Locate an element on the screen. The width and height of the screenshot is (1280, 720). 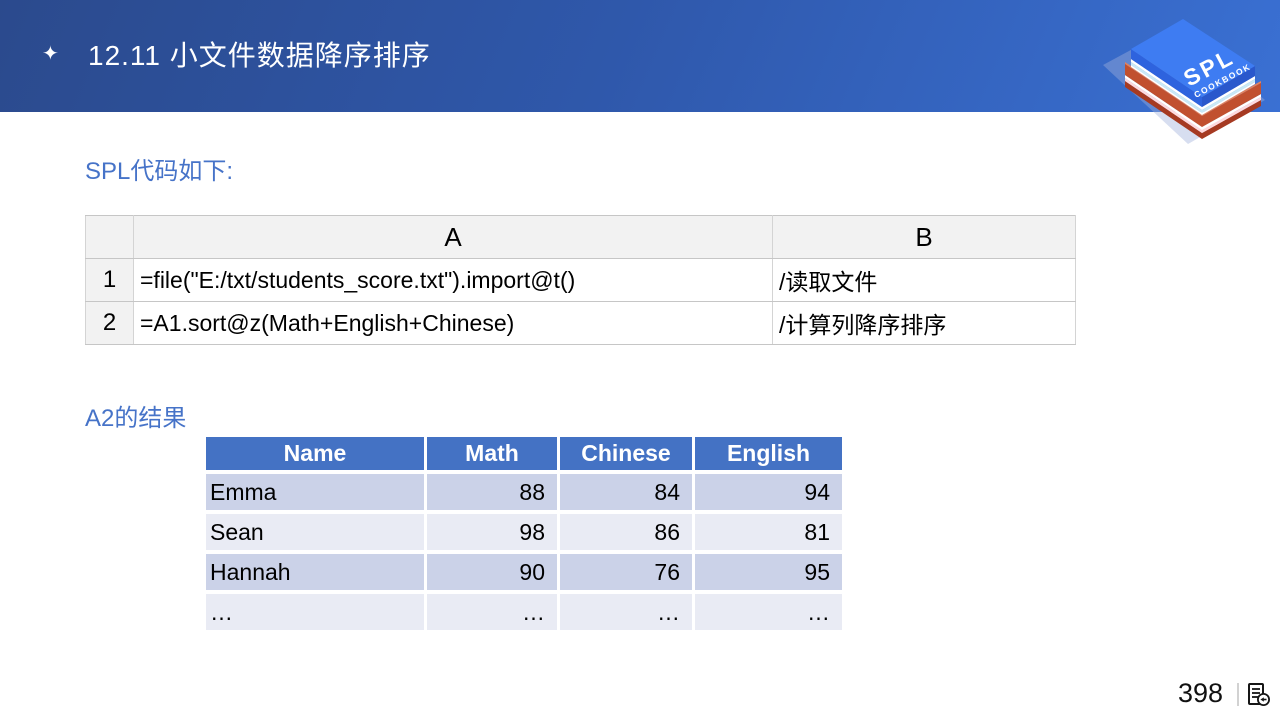
book-blue-right-face is located at coordinates (1228, 86).